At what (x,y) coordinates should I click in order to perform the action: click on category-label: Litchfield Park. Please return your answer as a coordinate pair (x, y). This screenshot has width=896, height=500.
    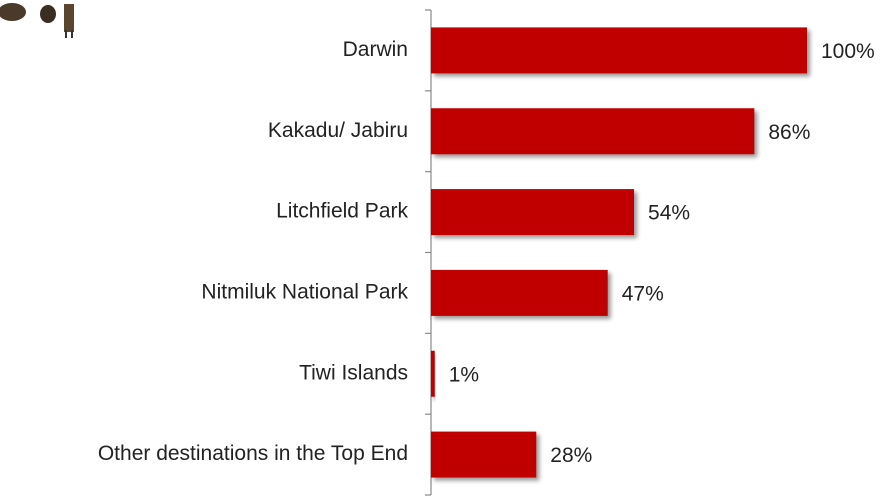
    Looking at the image, I should click on (342, 211).